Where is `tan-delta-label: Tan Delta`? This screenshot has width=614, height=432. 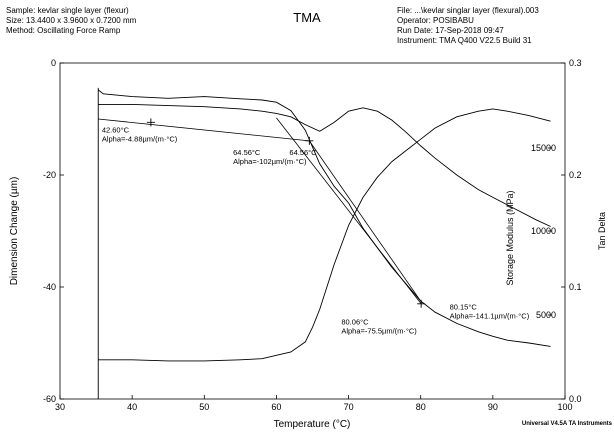 tan-delta-label: Tan Delta is located at coordinates (602, 231).